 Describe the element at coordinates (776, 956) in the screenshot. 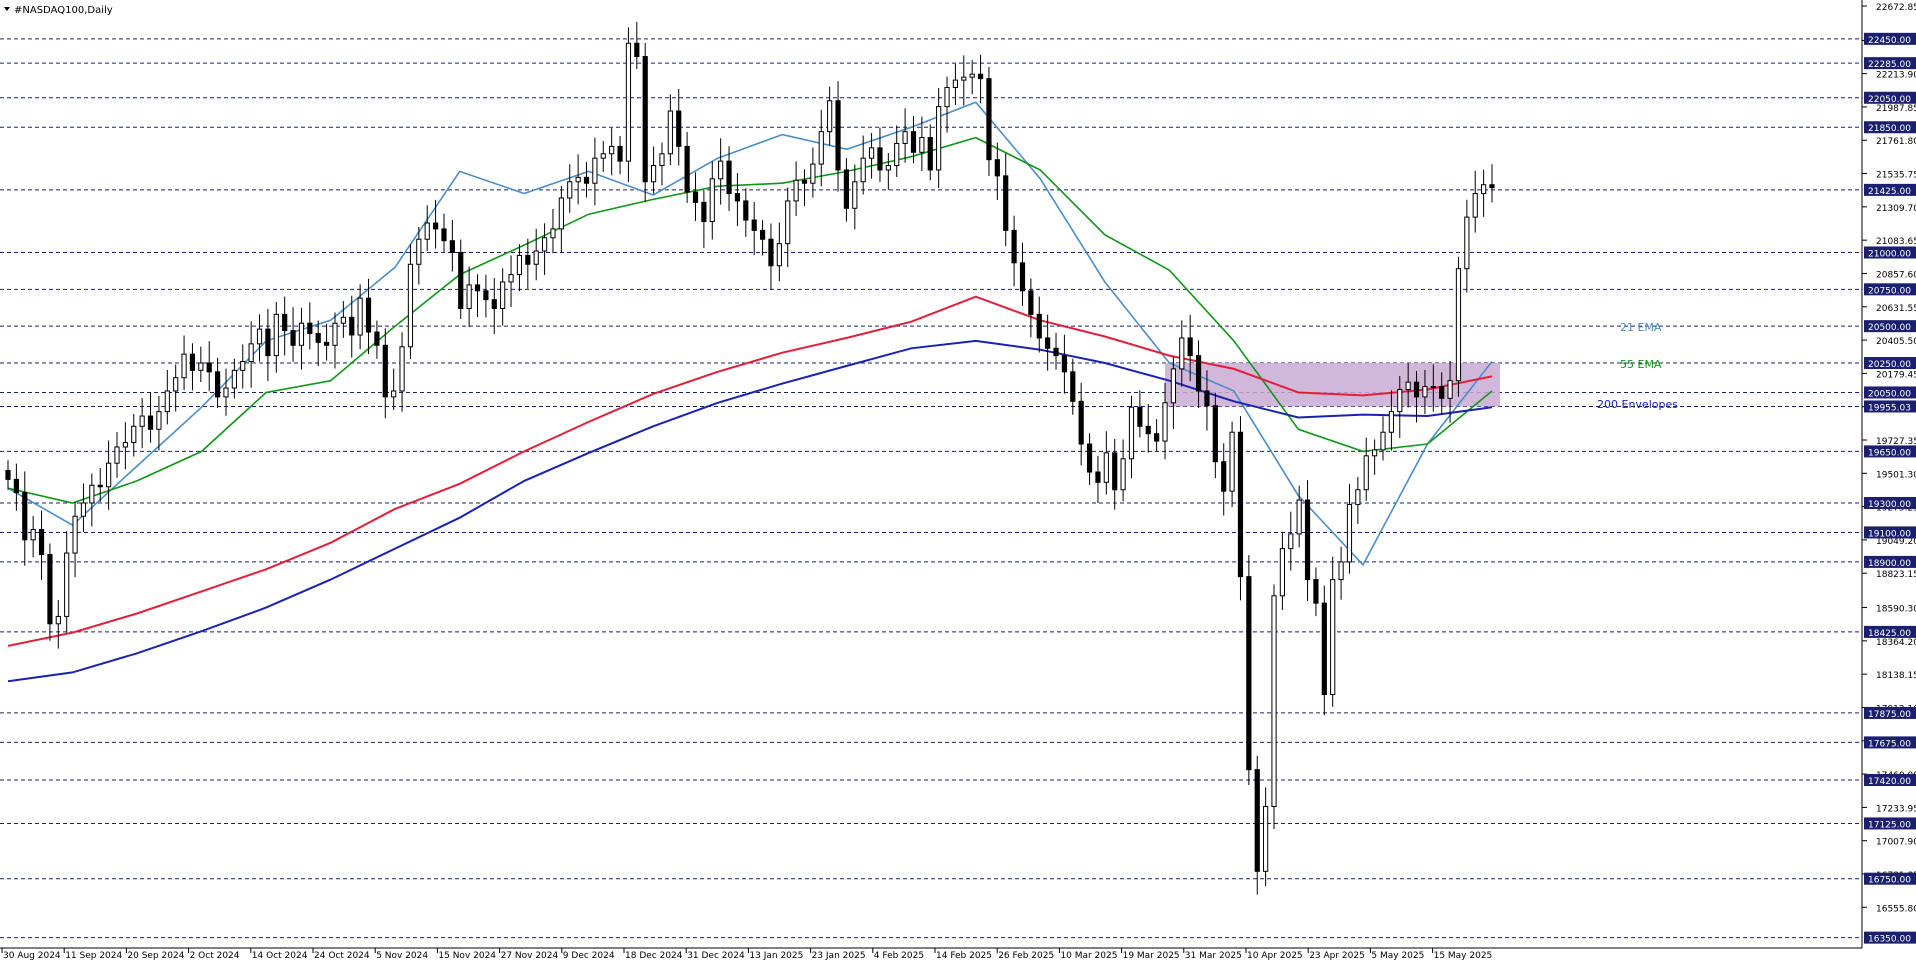

I see `time-tick-label: 13 Jan 2025` at that location.